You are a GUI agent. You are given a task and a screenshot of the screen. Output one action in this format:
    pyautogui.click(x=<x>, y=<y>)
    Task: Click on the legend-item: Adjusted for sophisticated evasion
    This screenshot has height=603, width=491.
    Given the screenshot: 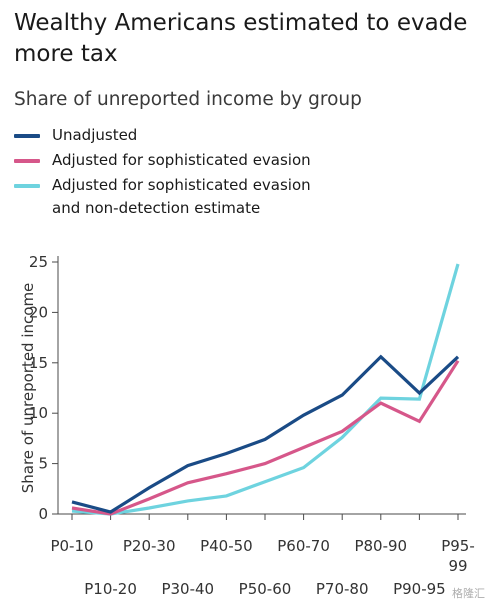 What is the action you would take?
    pyautogui.click(x=249, y=160)
    